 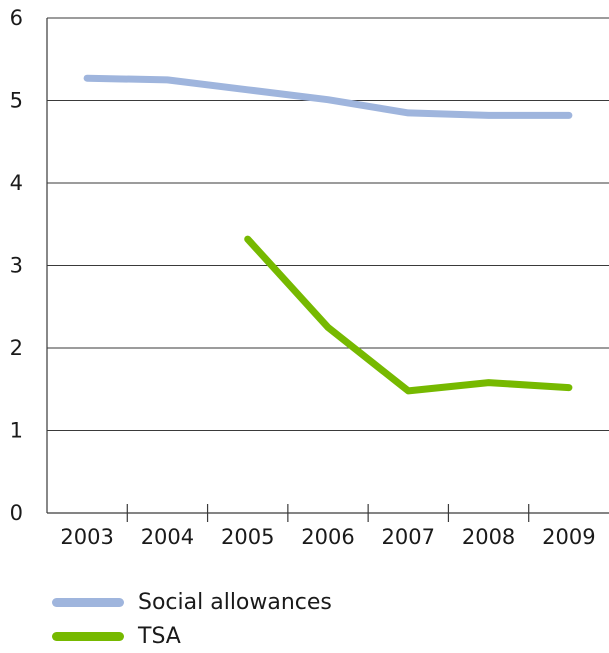 I want to click on legend-swatch-social-allowances, so click(x=88, y=602).